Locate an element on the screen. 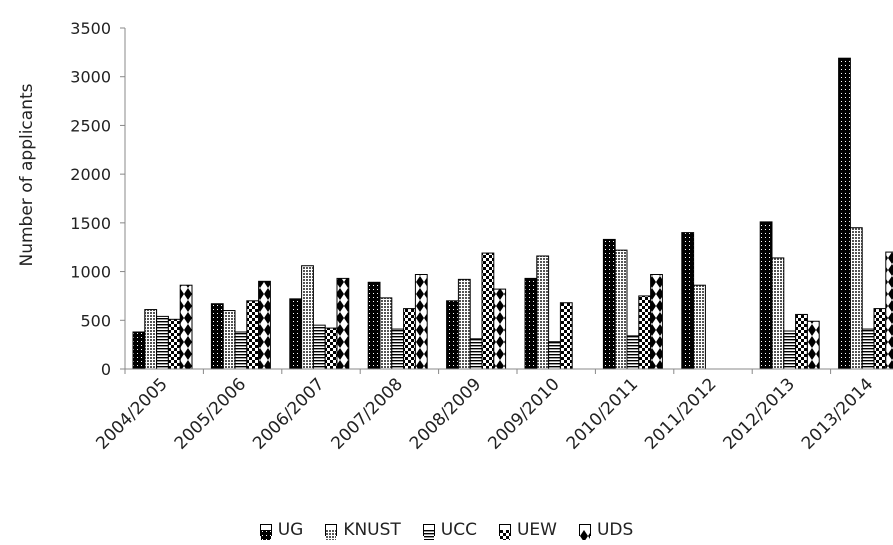  legend-item-ug: UG is located at coordinates (281, 530).